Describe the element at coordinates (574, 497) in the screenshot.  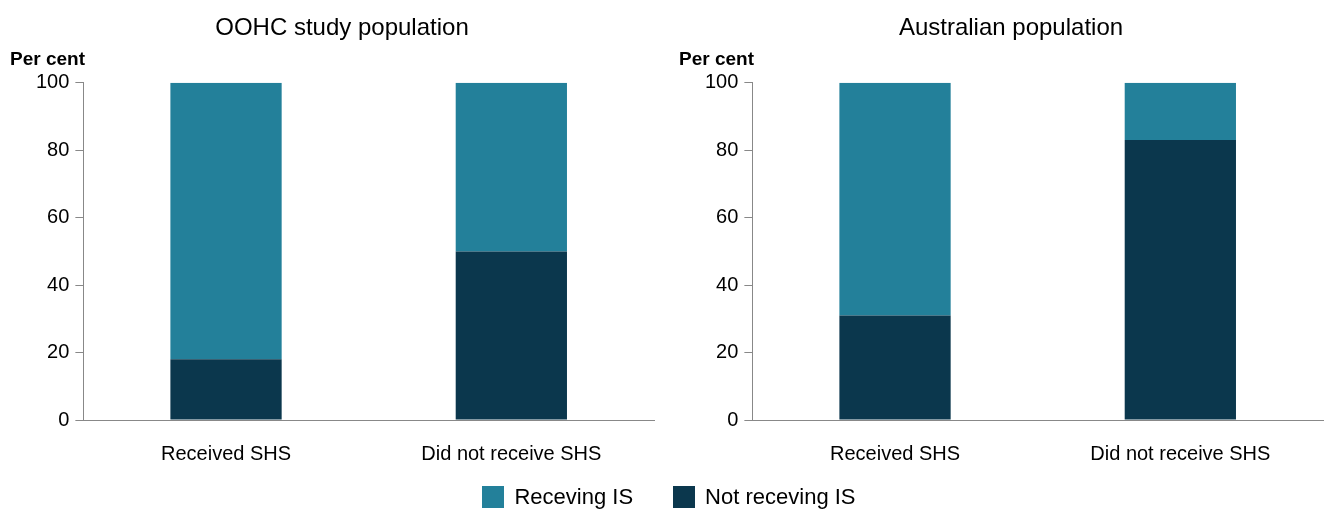
I see `legend-label: Receving IS` at that location.